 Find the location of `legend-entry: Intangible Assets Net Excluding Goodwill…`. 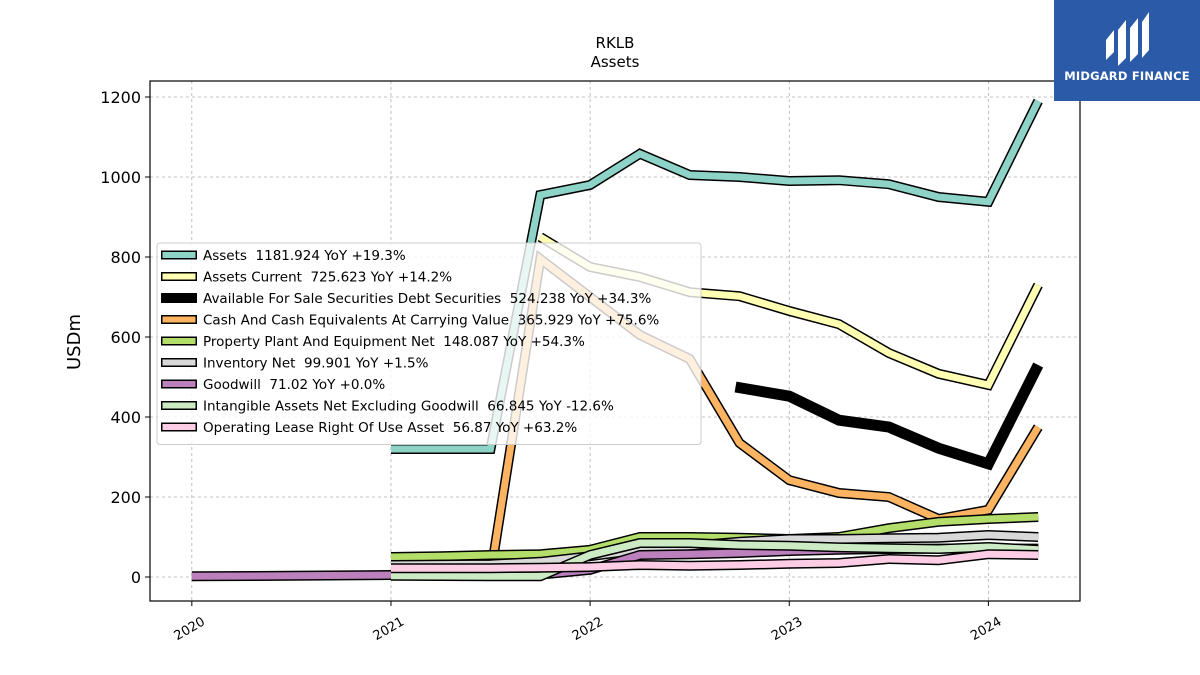

legend-entry: Intangible Assets Net Excluding Goodwill… is located at coordinates (408, 407).